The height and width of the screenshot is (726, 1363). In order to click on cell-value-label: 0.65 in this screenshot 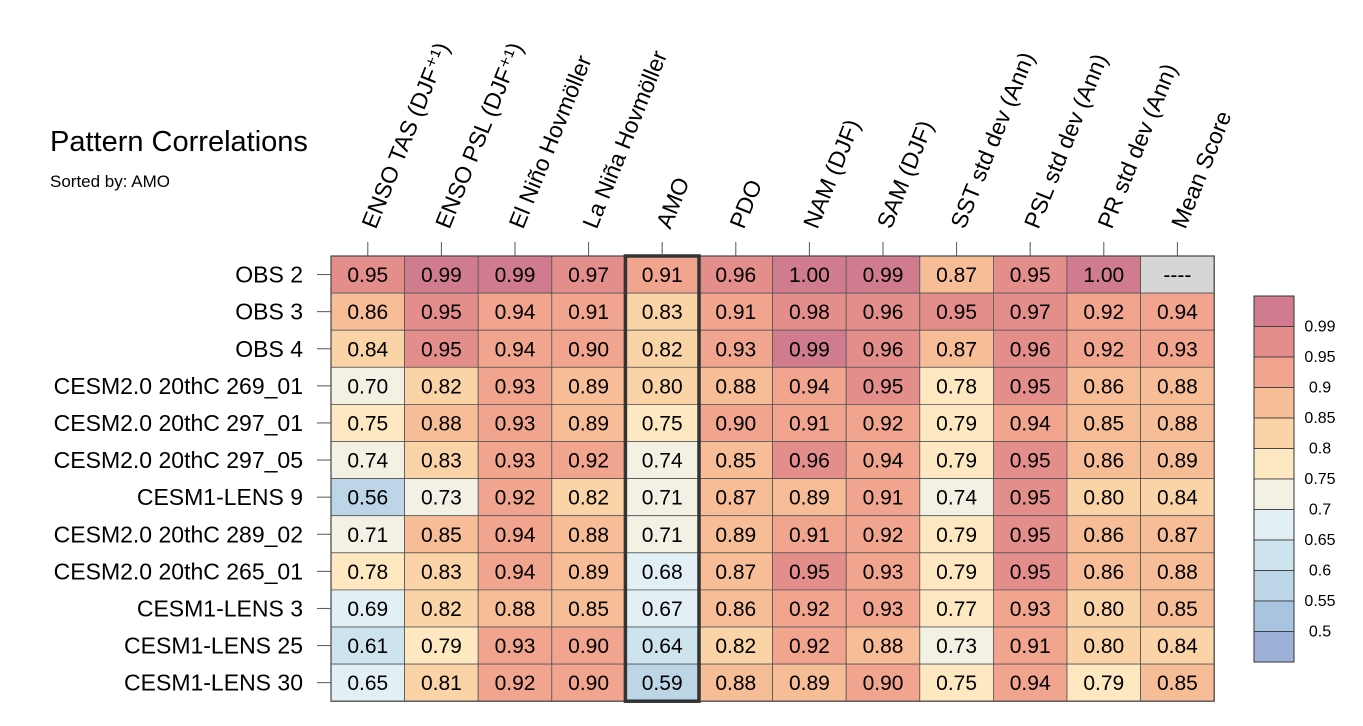, I will do `click(367, 683)`.